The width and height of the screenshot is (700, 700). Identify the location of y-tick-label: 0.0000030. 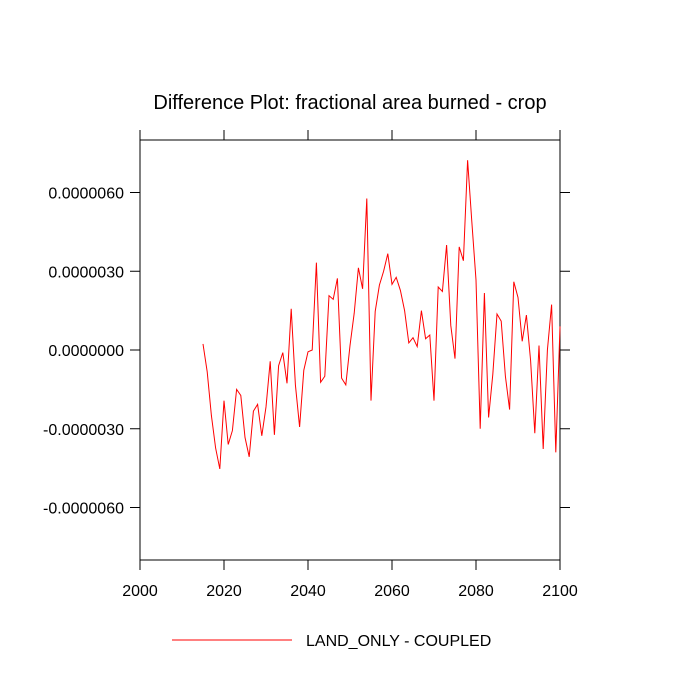
(86, 272).